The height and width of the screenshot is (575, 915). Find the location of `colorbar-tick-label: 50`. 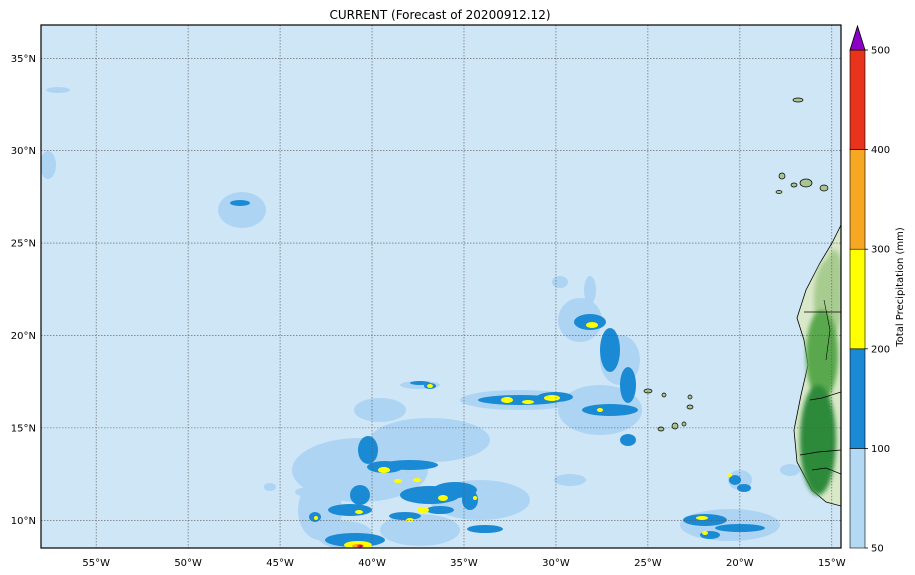

colorbar-tick-label: 50 is located at coordinates (877, 549).